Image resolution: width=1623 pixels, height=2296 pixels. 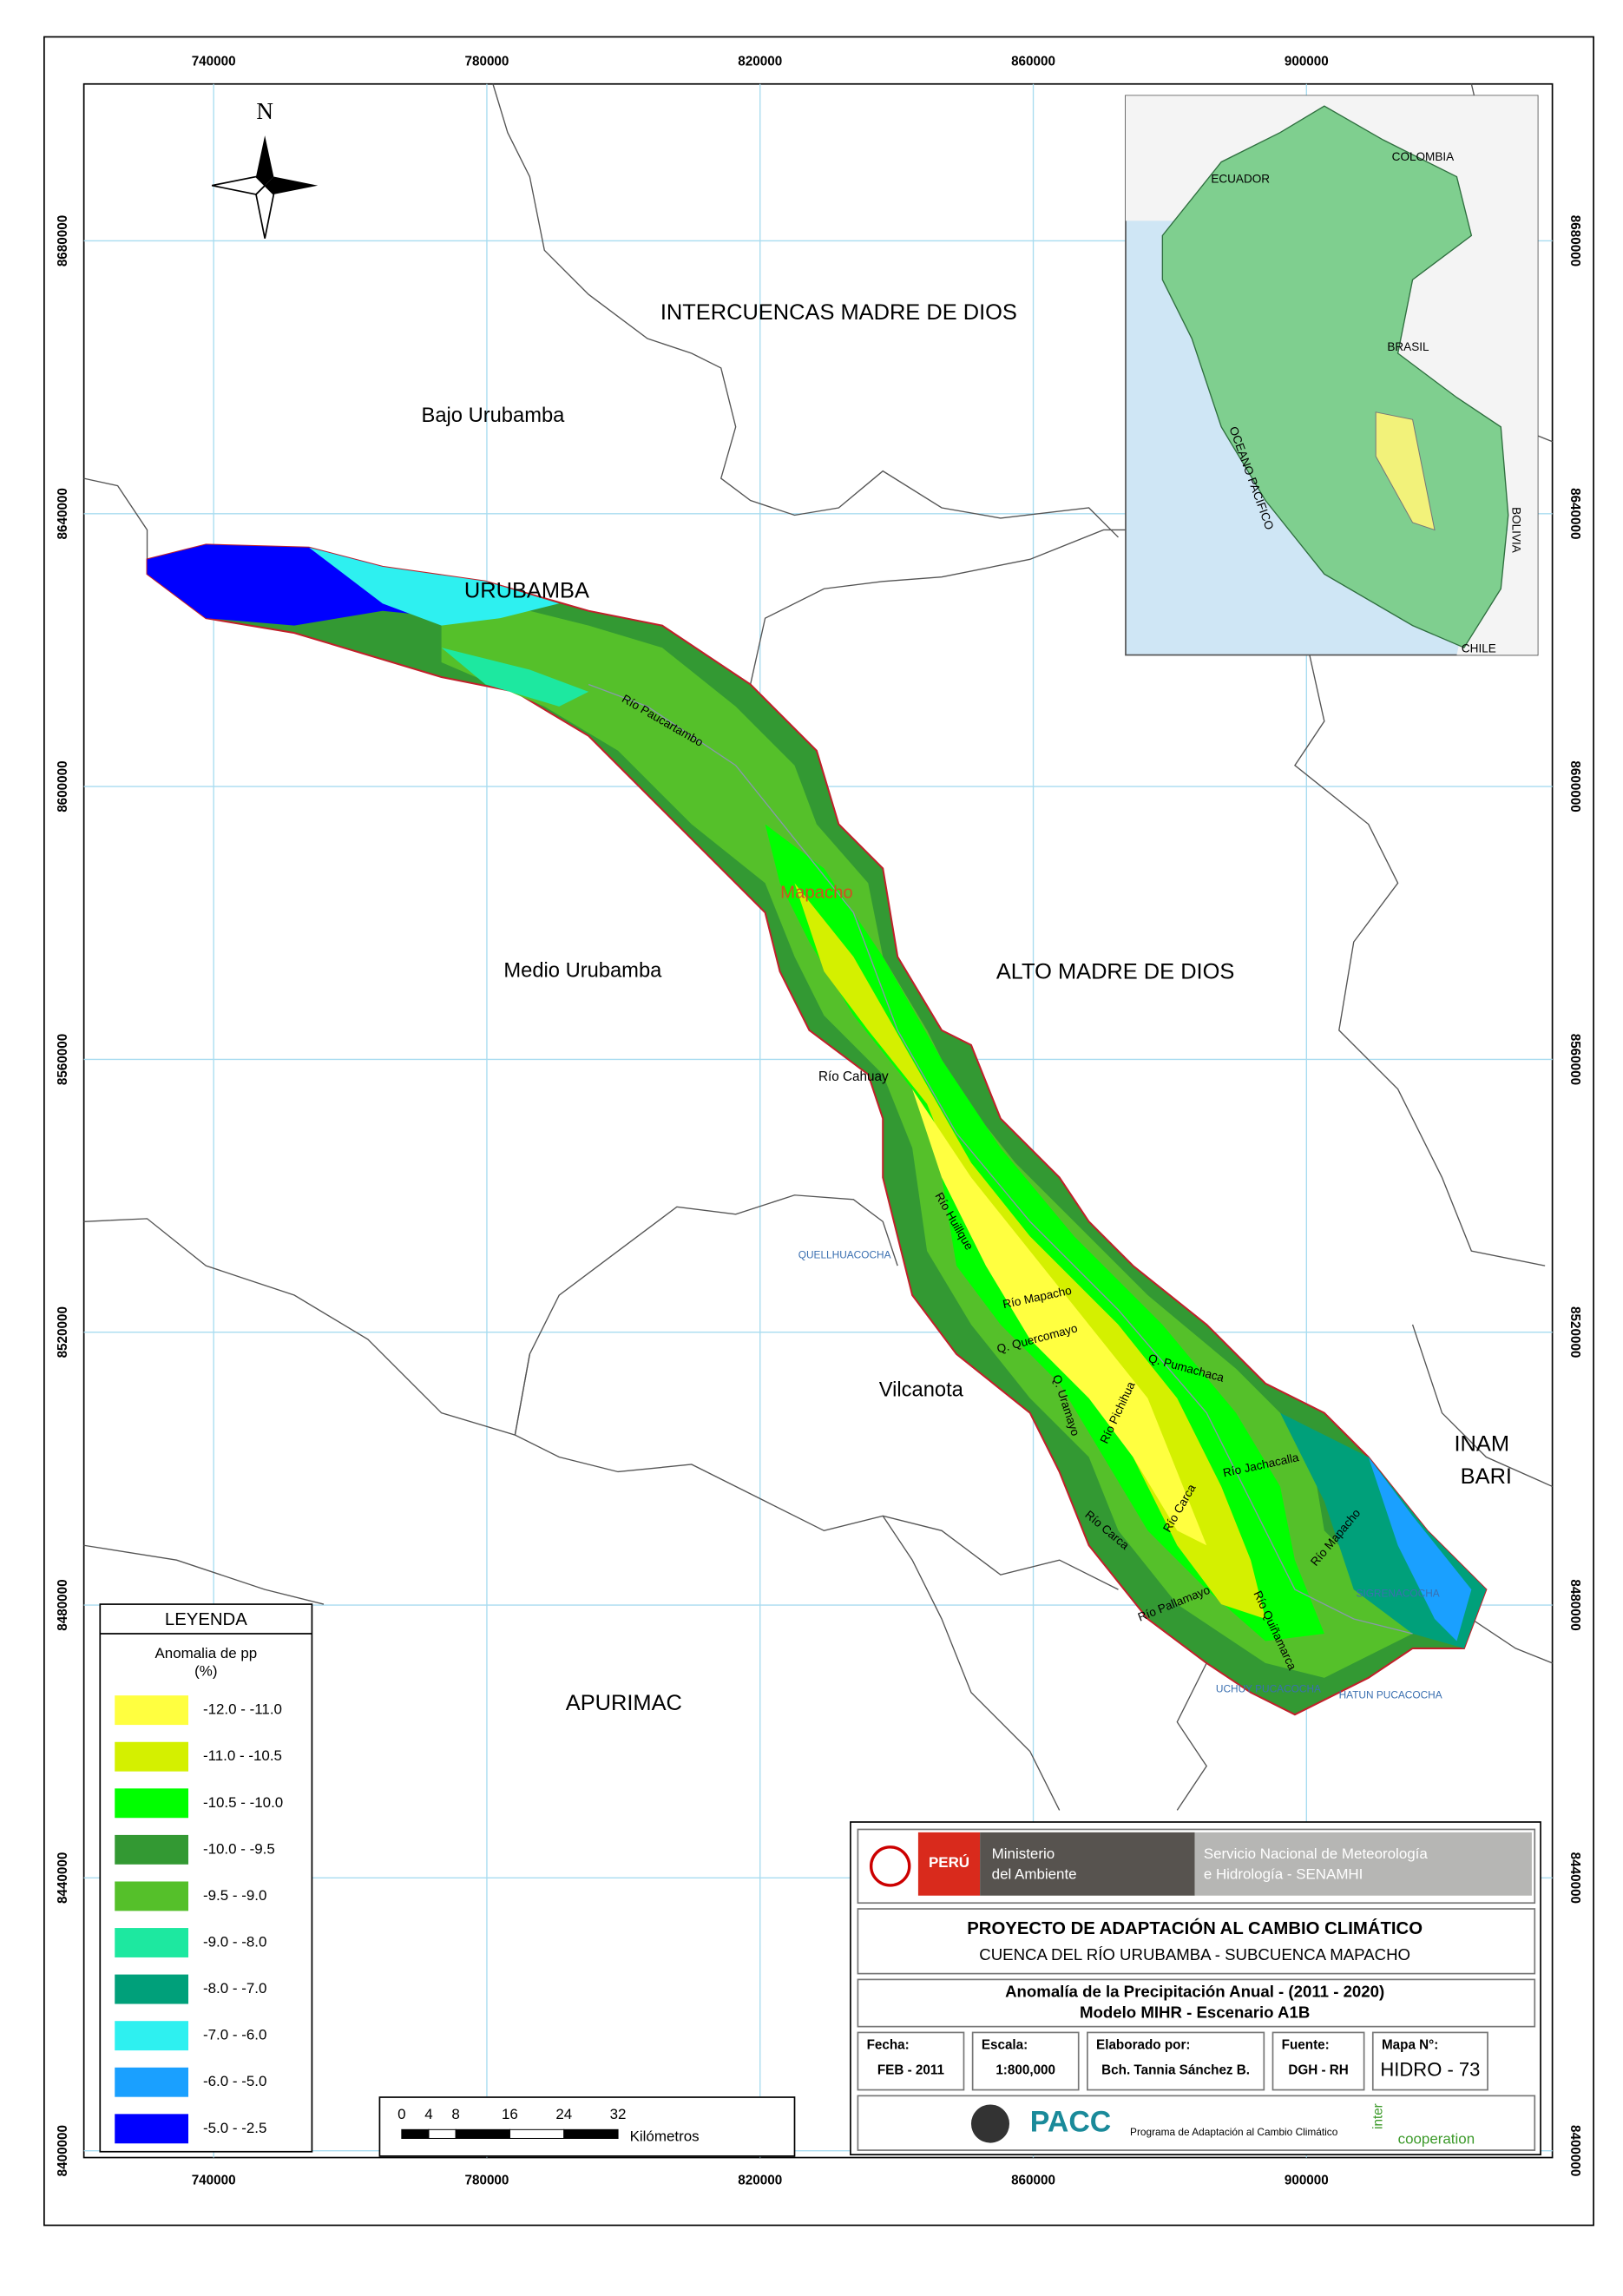 What do you see at coordinates (206, 1653) in the screenshot?
I see `legend-subtitle: Anomalia de pp` at bounding box center [206, 1653].